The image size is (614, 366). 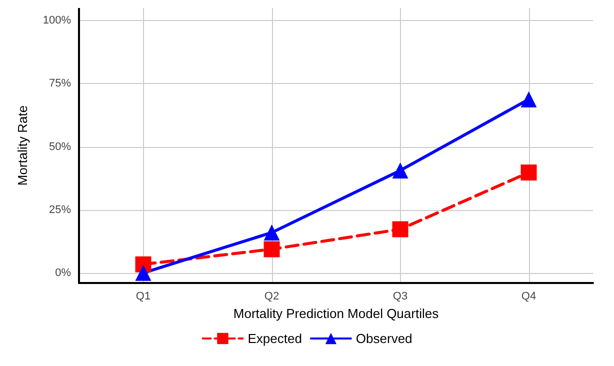 What do you see at coordinates (384, 338) in the screenshot?
I see `legend-label: Observed` at bounding box center [384, 338].